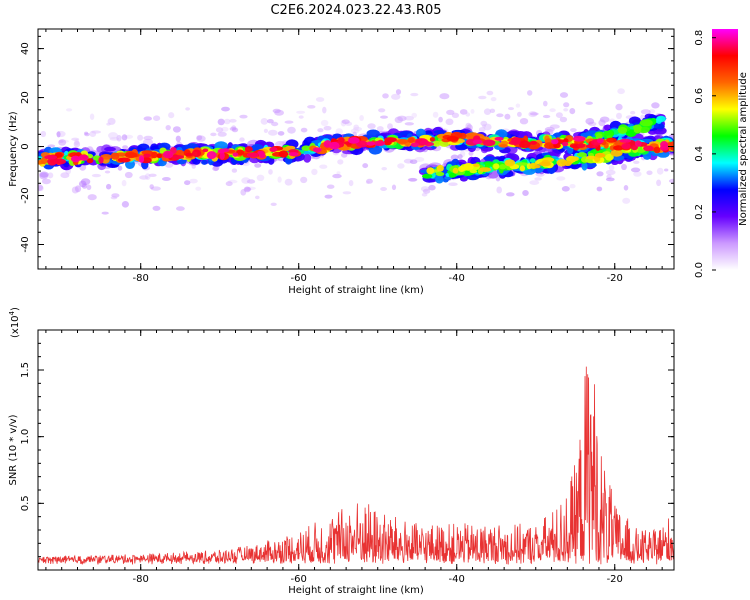 This screenshot has width=750, height=600. What do you see at coordinates (141, 278) in the screenshot?
I see `x-tick-label: -80` at bounding box center [141, 278].